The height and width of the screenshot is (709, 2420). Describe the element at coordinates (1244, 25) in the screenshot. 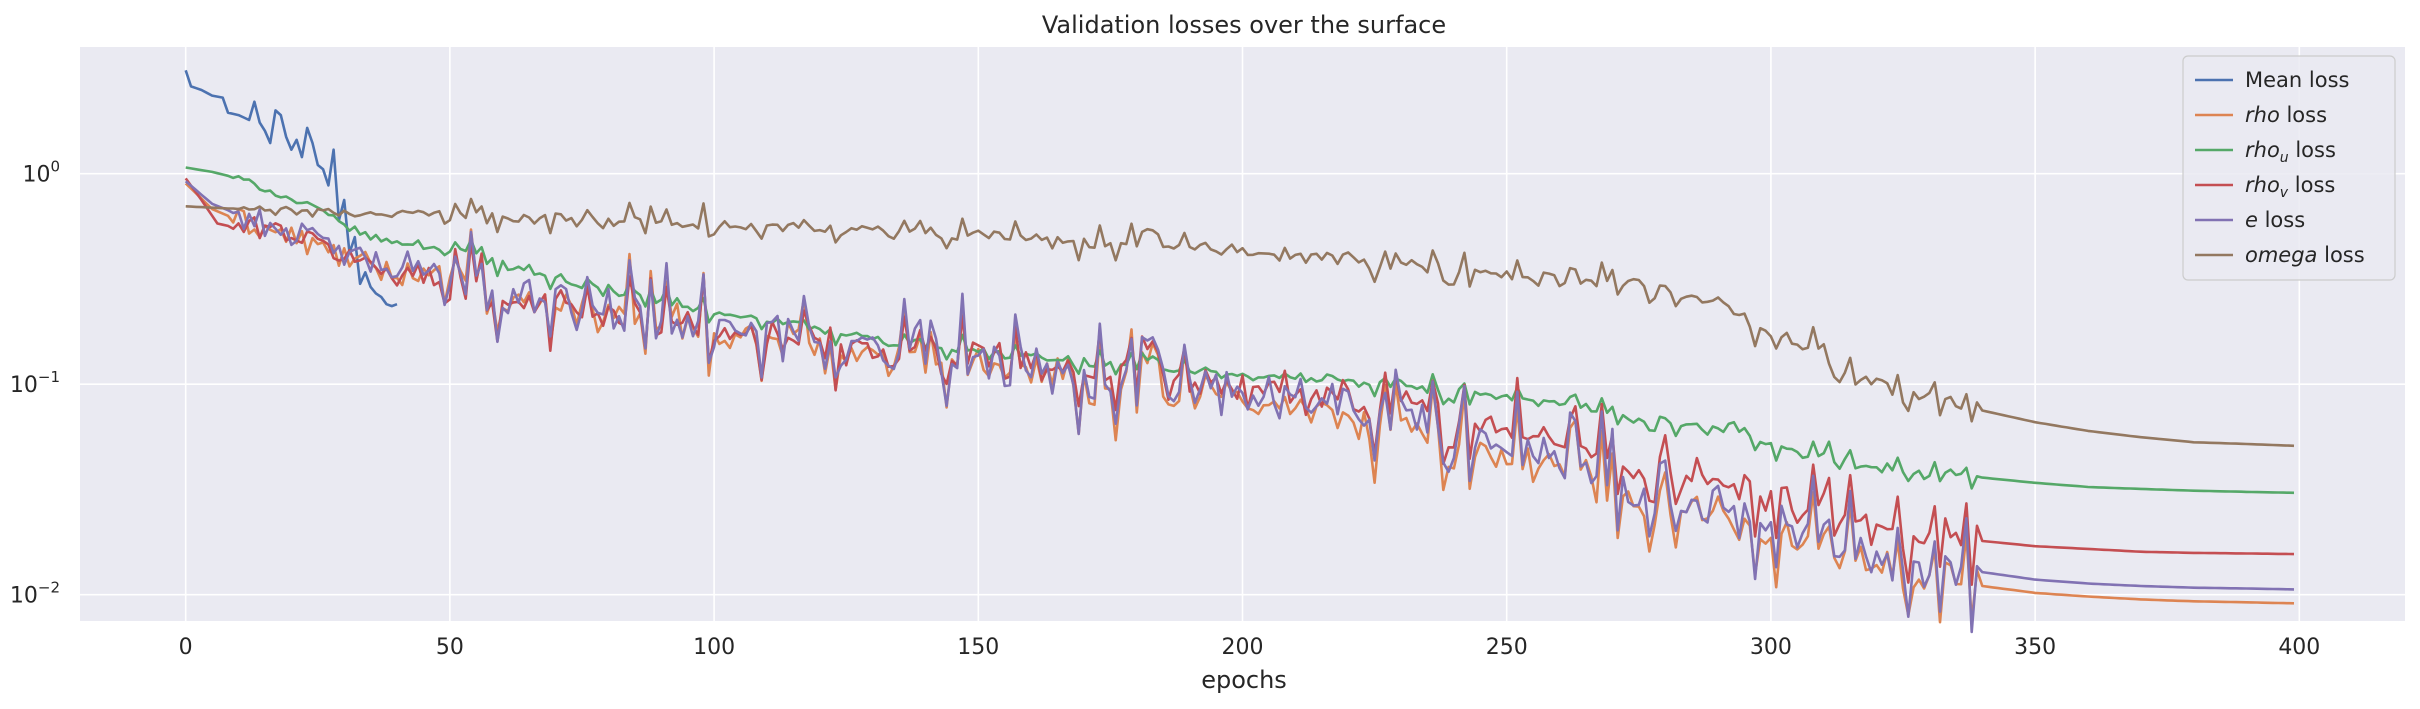

I see `chart-title: Validation losses over the surface` at that location.